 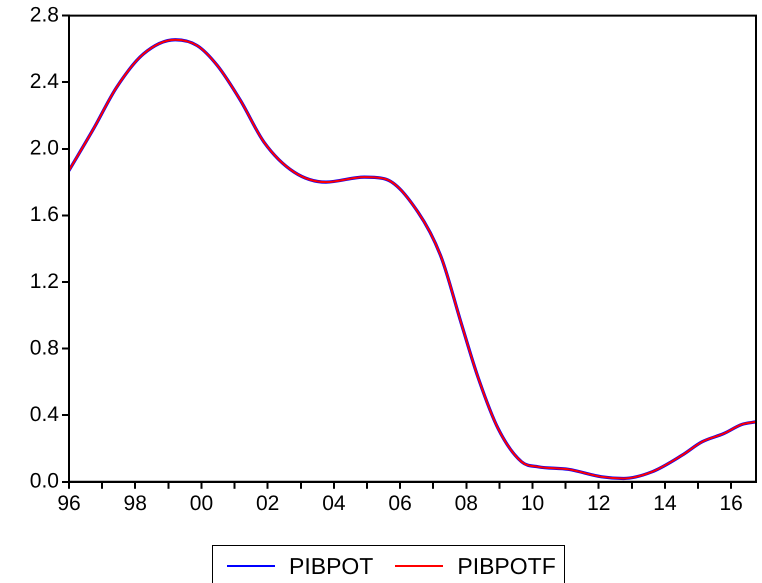 What do you see at coordinates (44, 14) in the screenshot?
I see `y-tick-label: 2.8` at bounding box center [44, 14].